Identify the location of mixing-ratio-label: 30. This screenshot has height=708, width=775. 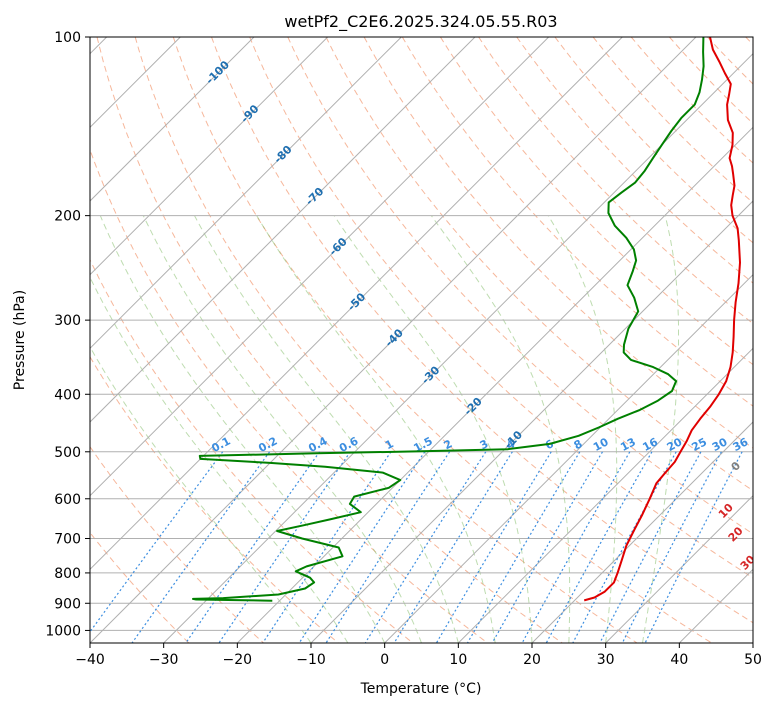
(720, 444).